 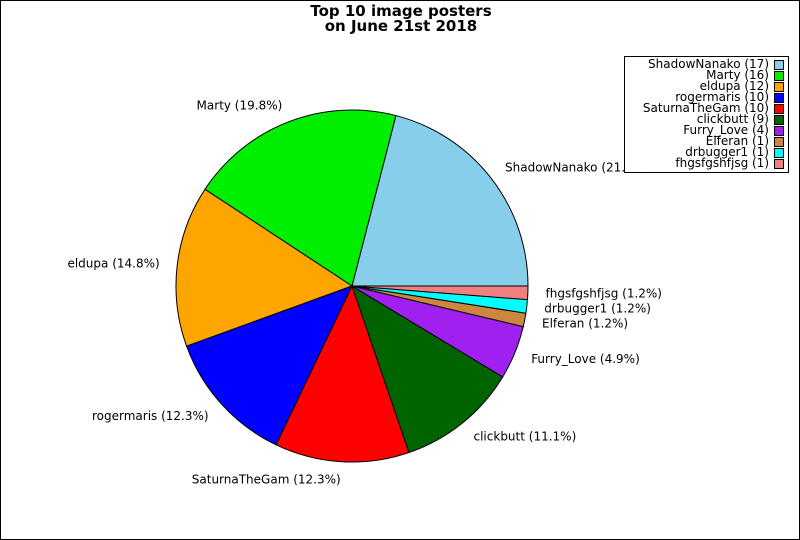 What do you see at coordinates (342, 373) in the screenshot?
I see `pie-slice-saturnathegam` at bounding box center [342, 373].